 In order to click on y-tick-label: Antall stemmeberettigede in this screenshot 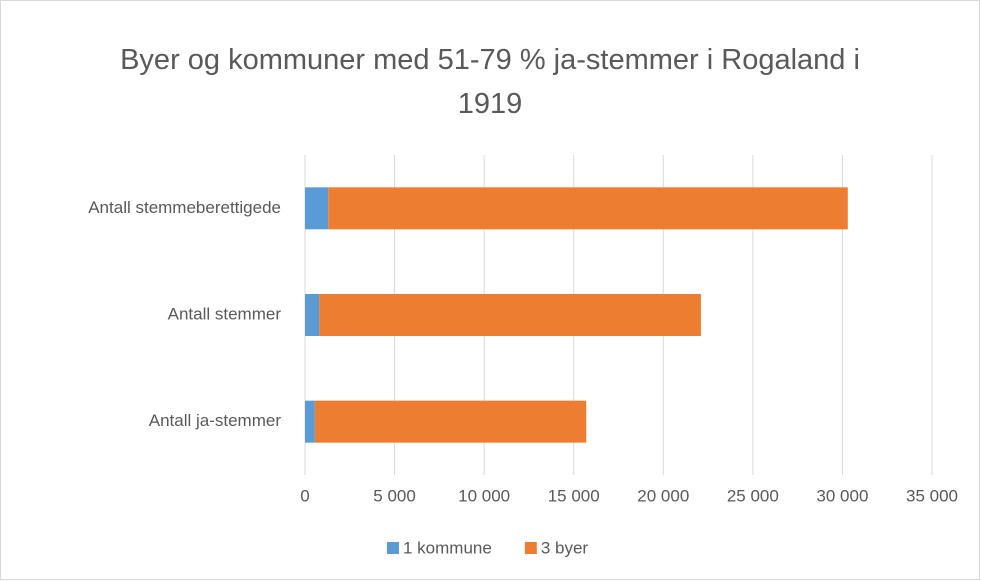, I will do `click(184, 207)`.